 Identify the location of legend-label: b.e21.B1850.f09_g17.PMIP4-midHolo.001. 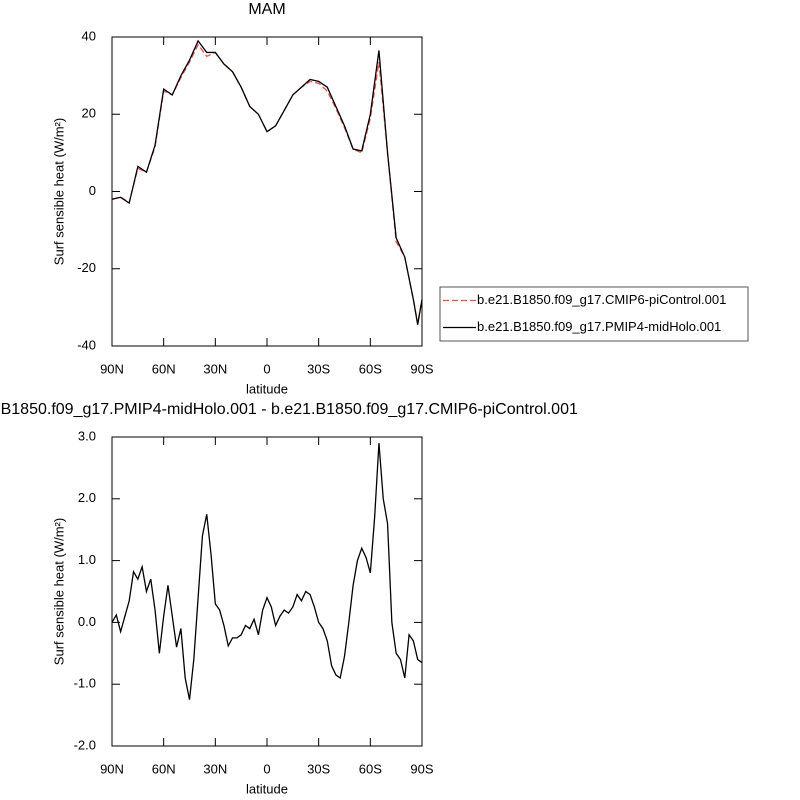
(599, 326).